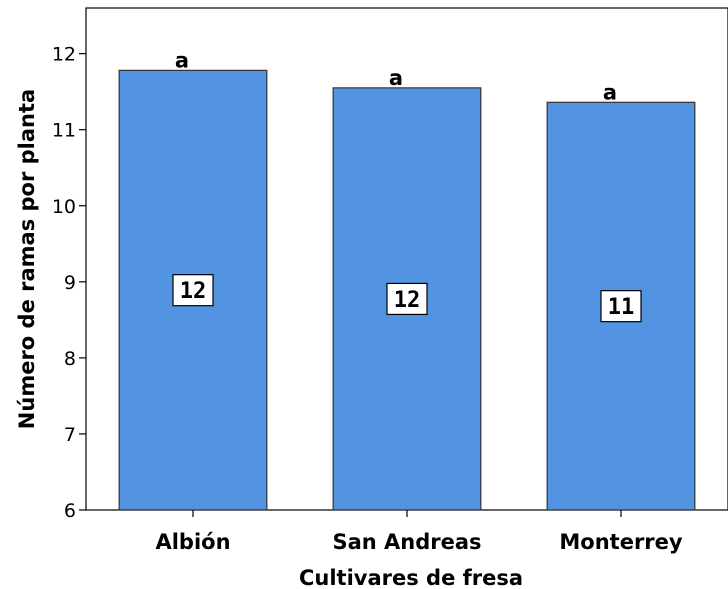 The width and height of the screenshot is (728, 589). What do you see at coordinates (70, 435) in the screenshot?
I see `y-tick-label: 7` at bounding box center [70, 435].